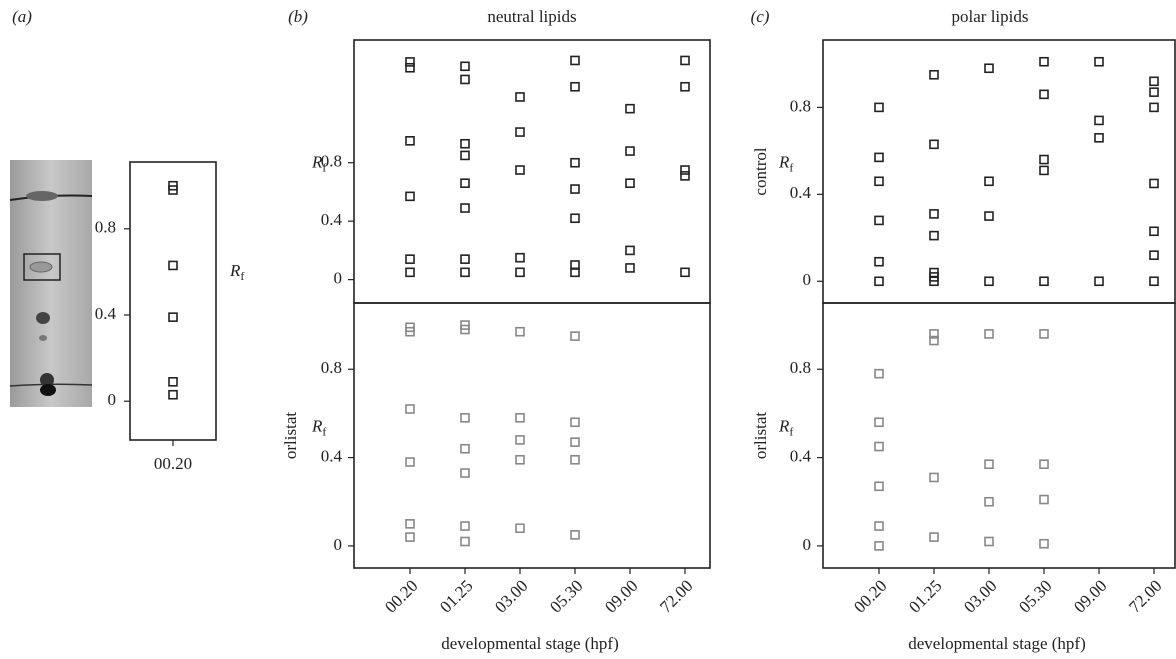 The height and width of the screenshot is (659, 1176). Describe the element at coordinates (999, 435) in the screenshot. I see `plot-frame` at that location.